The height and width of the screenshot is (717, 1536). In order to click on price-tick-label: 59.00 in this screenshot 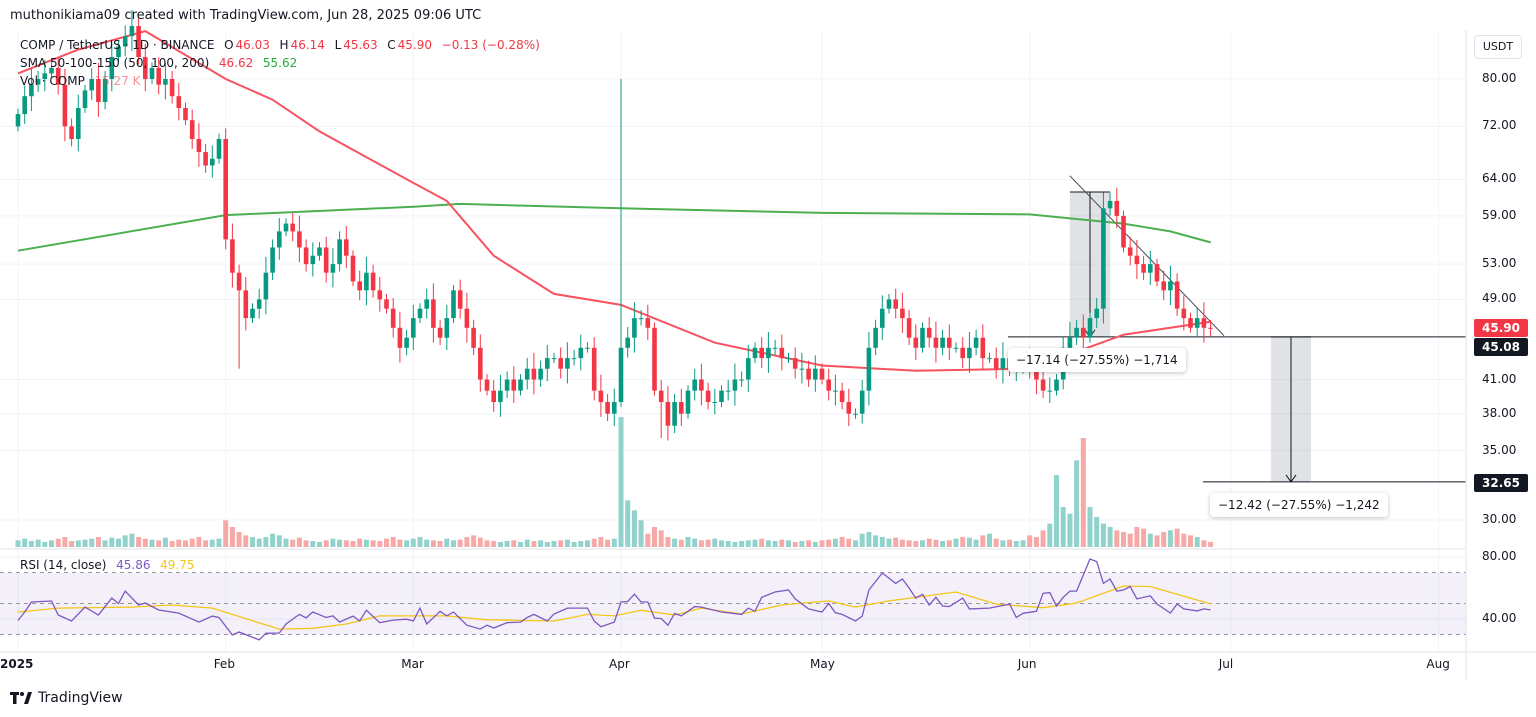, I will do `click(1499, 214)`.